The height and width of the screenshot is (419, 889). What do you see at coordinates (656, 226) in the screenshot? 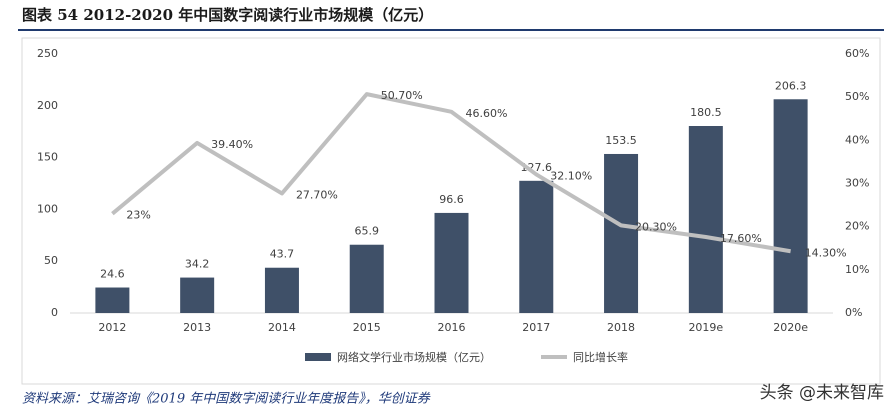
I see `line-value-label: 20.30%` at bounding box center [656, 226].